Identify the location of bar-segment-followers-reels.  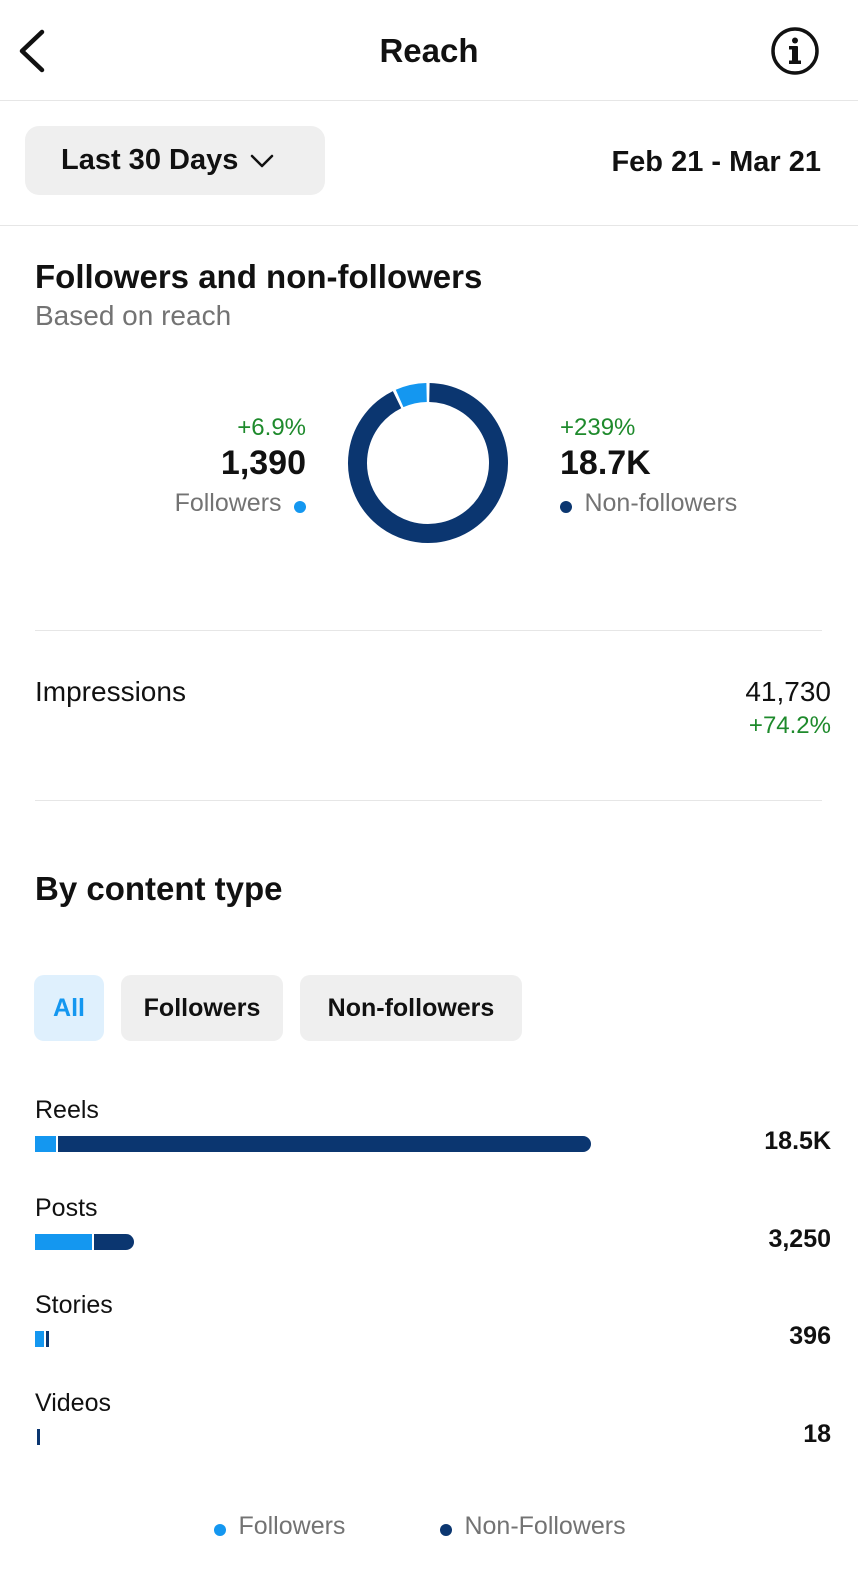
(45, 1144).